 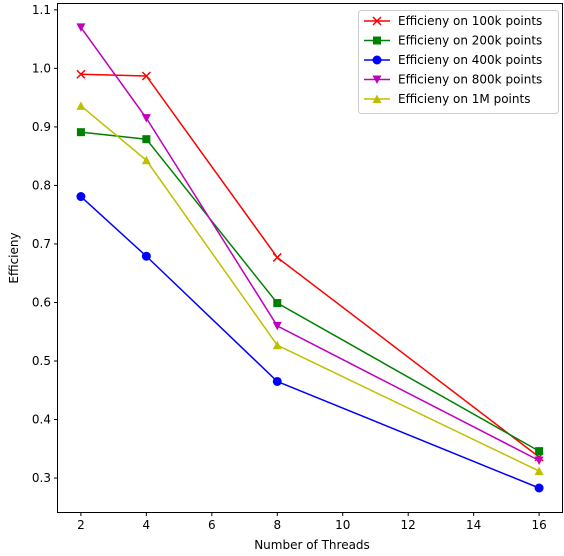 What do you see at coordinates (41, 68) in the screenshot?
I see `y-tick-label: 1.0` at bounding box center [41, 68].